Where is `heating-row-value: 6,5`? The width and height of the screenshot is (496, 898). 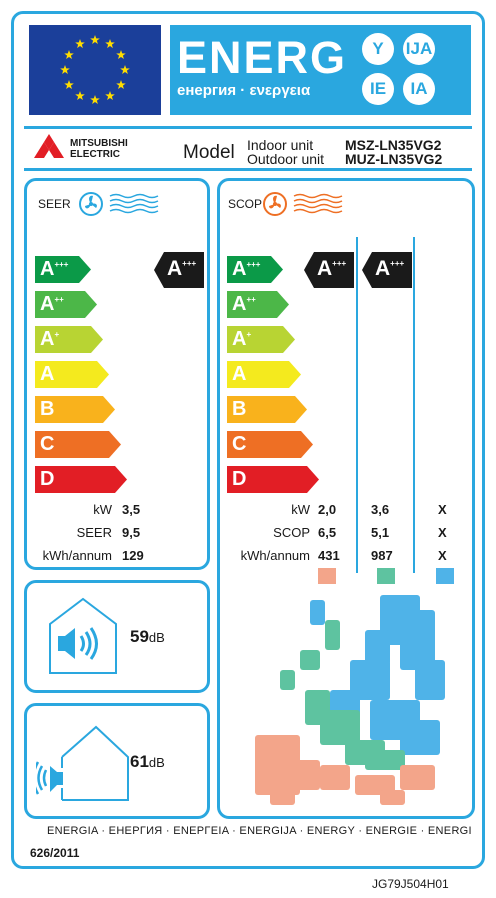
heating-row-value: 6,5 is located at coordinates (327, 532).